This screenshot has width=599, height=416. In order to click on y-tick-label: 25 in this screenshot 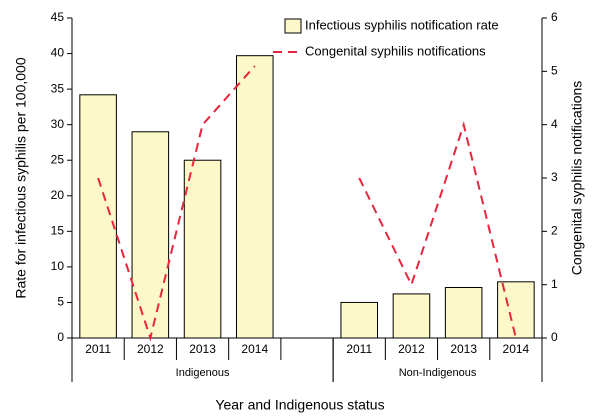, I will do `click(58, 159)`.